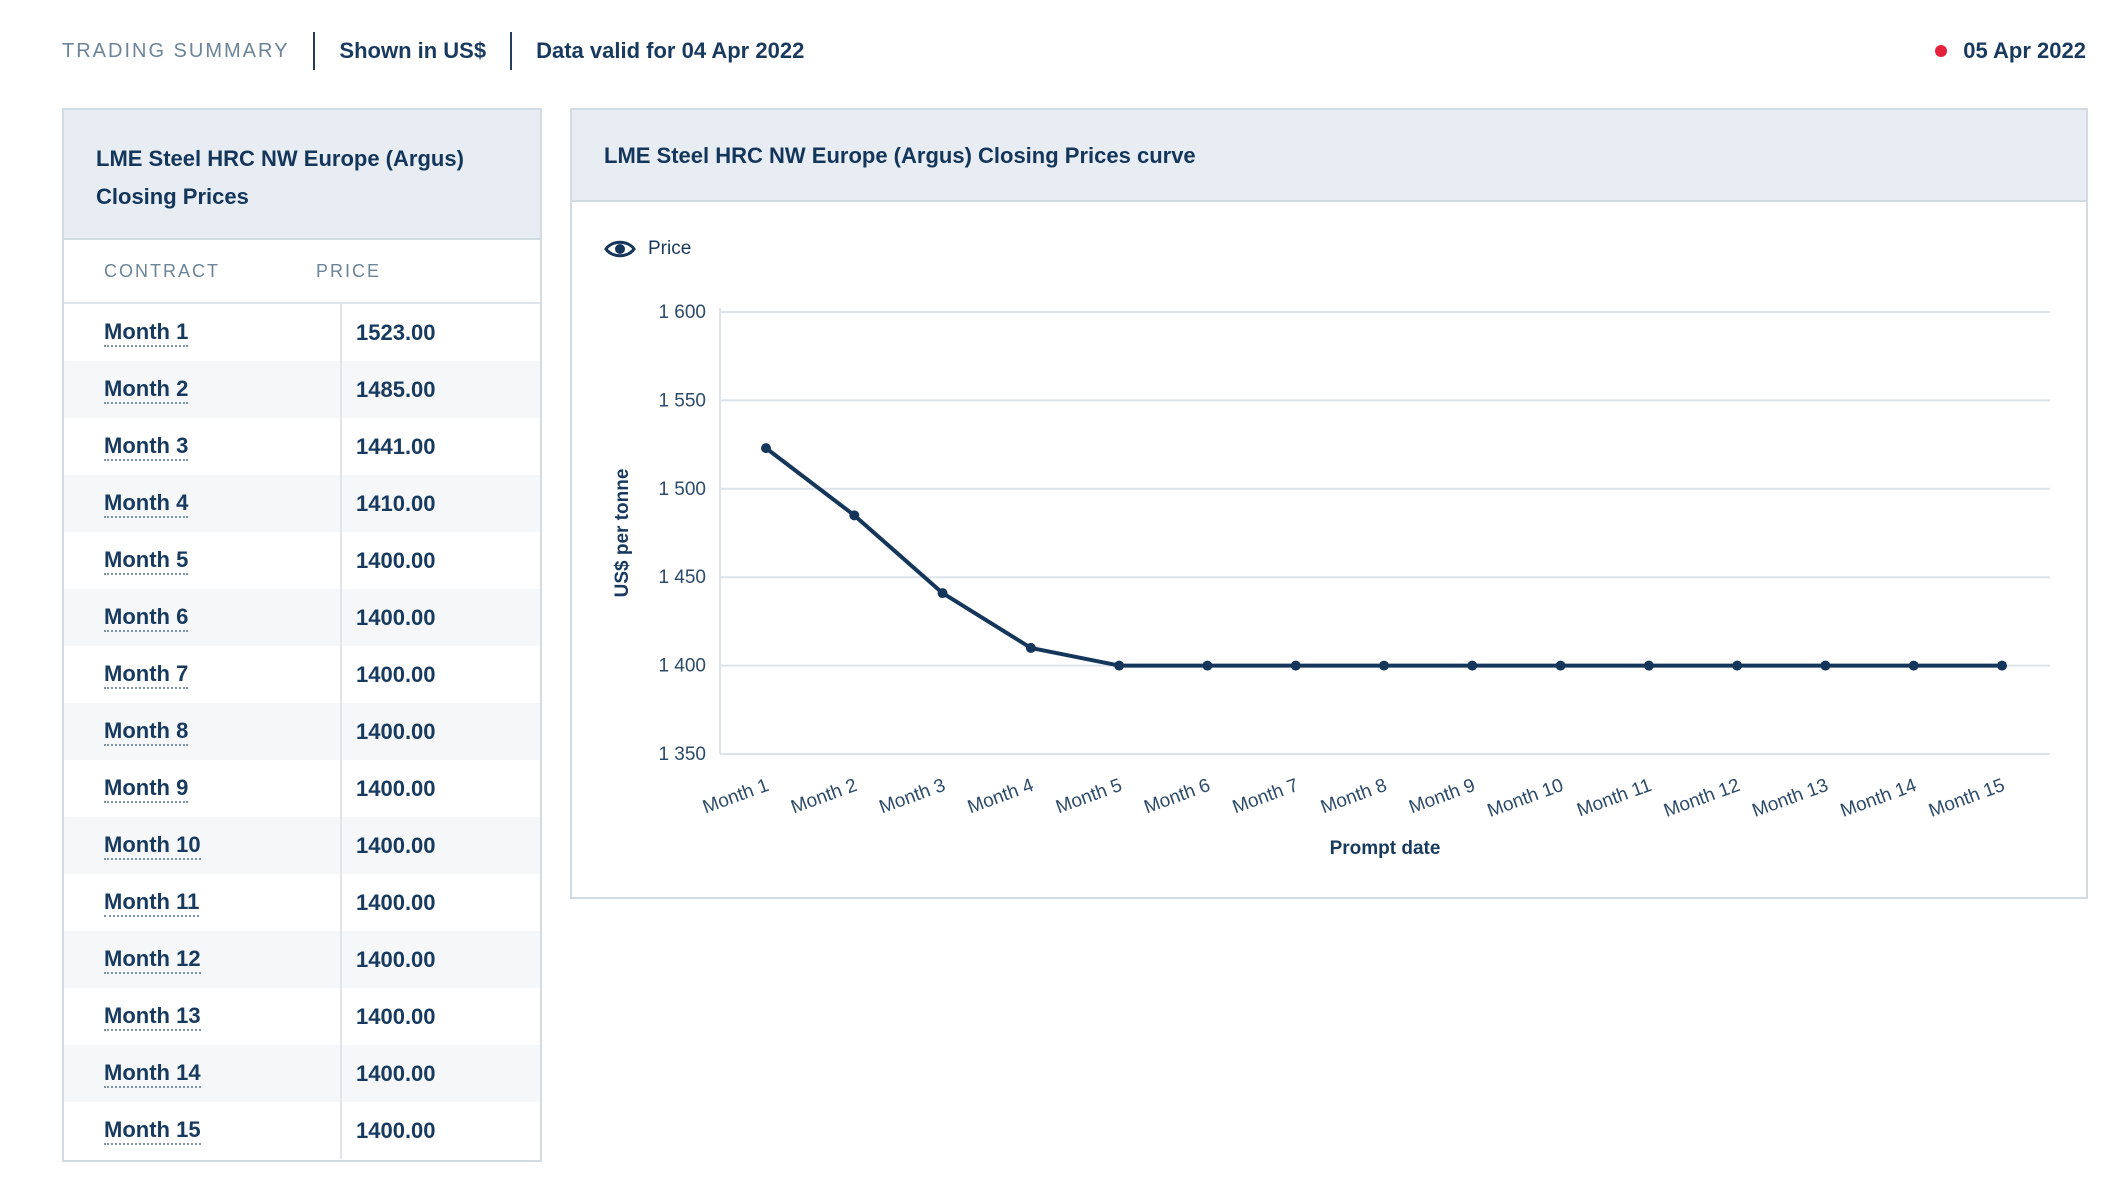 The height and width of the screenshot is (1186, 2114). What do you see at coordinates (682, 400) in the screenshot?
I see `y-tick-label: 1 550` at bounding box center [682, 400].